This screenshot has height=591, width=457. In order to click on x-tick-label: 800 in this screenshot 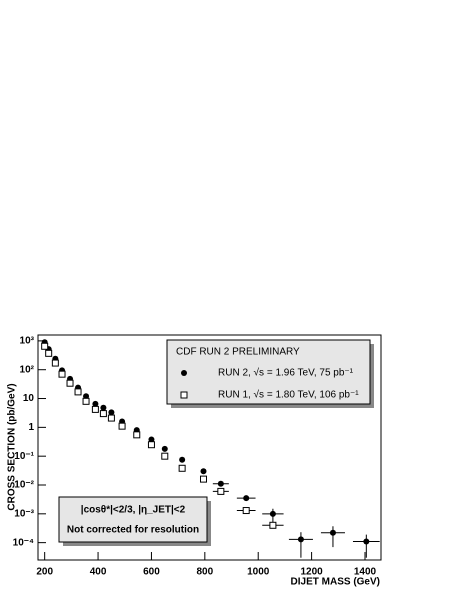, I will do `click(204, 572)`.